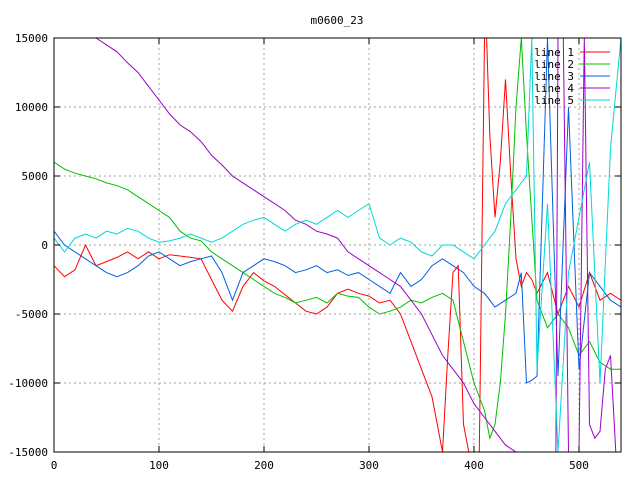 This screenshot has height=480, width=640. Describe the element at coordinates (264, 465) in the screenshot. I see `x-tick-label: 200` at that location.